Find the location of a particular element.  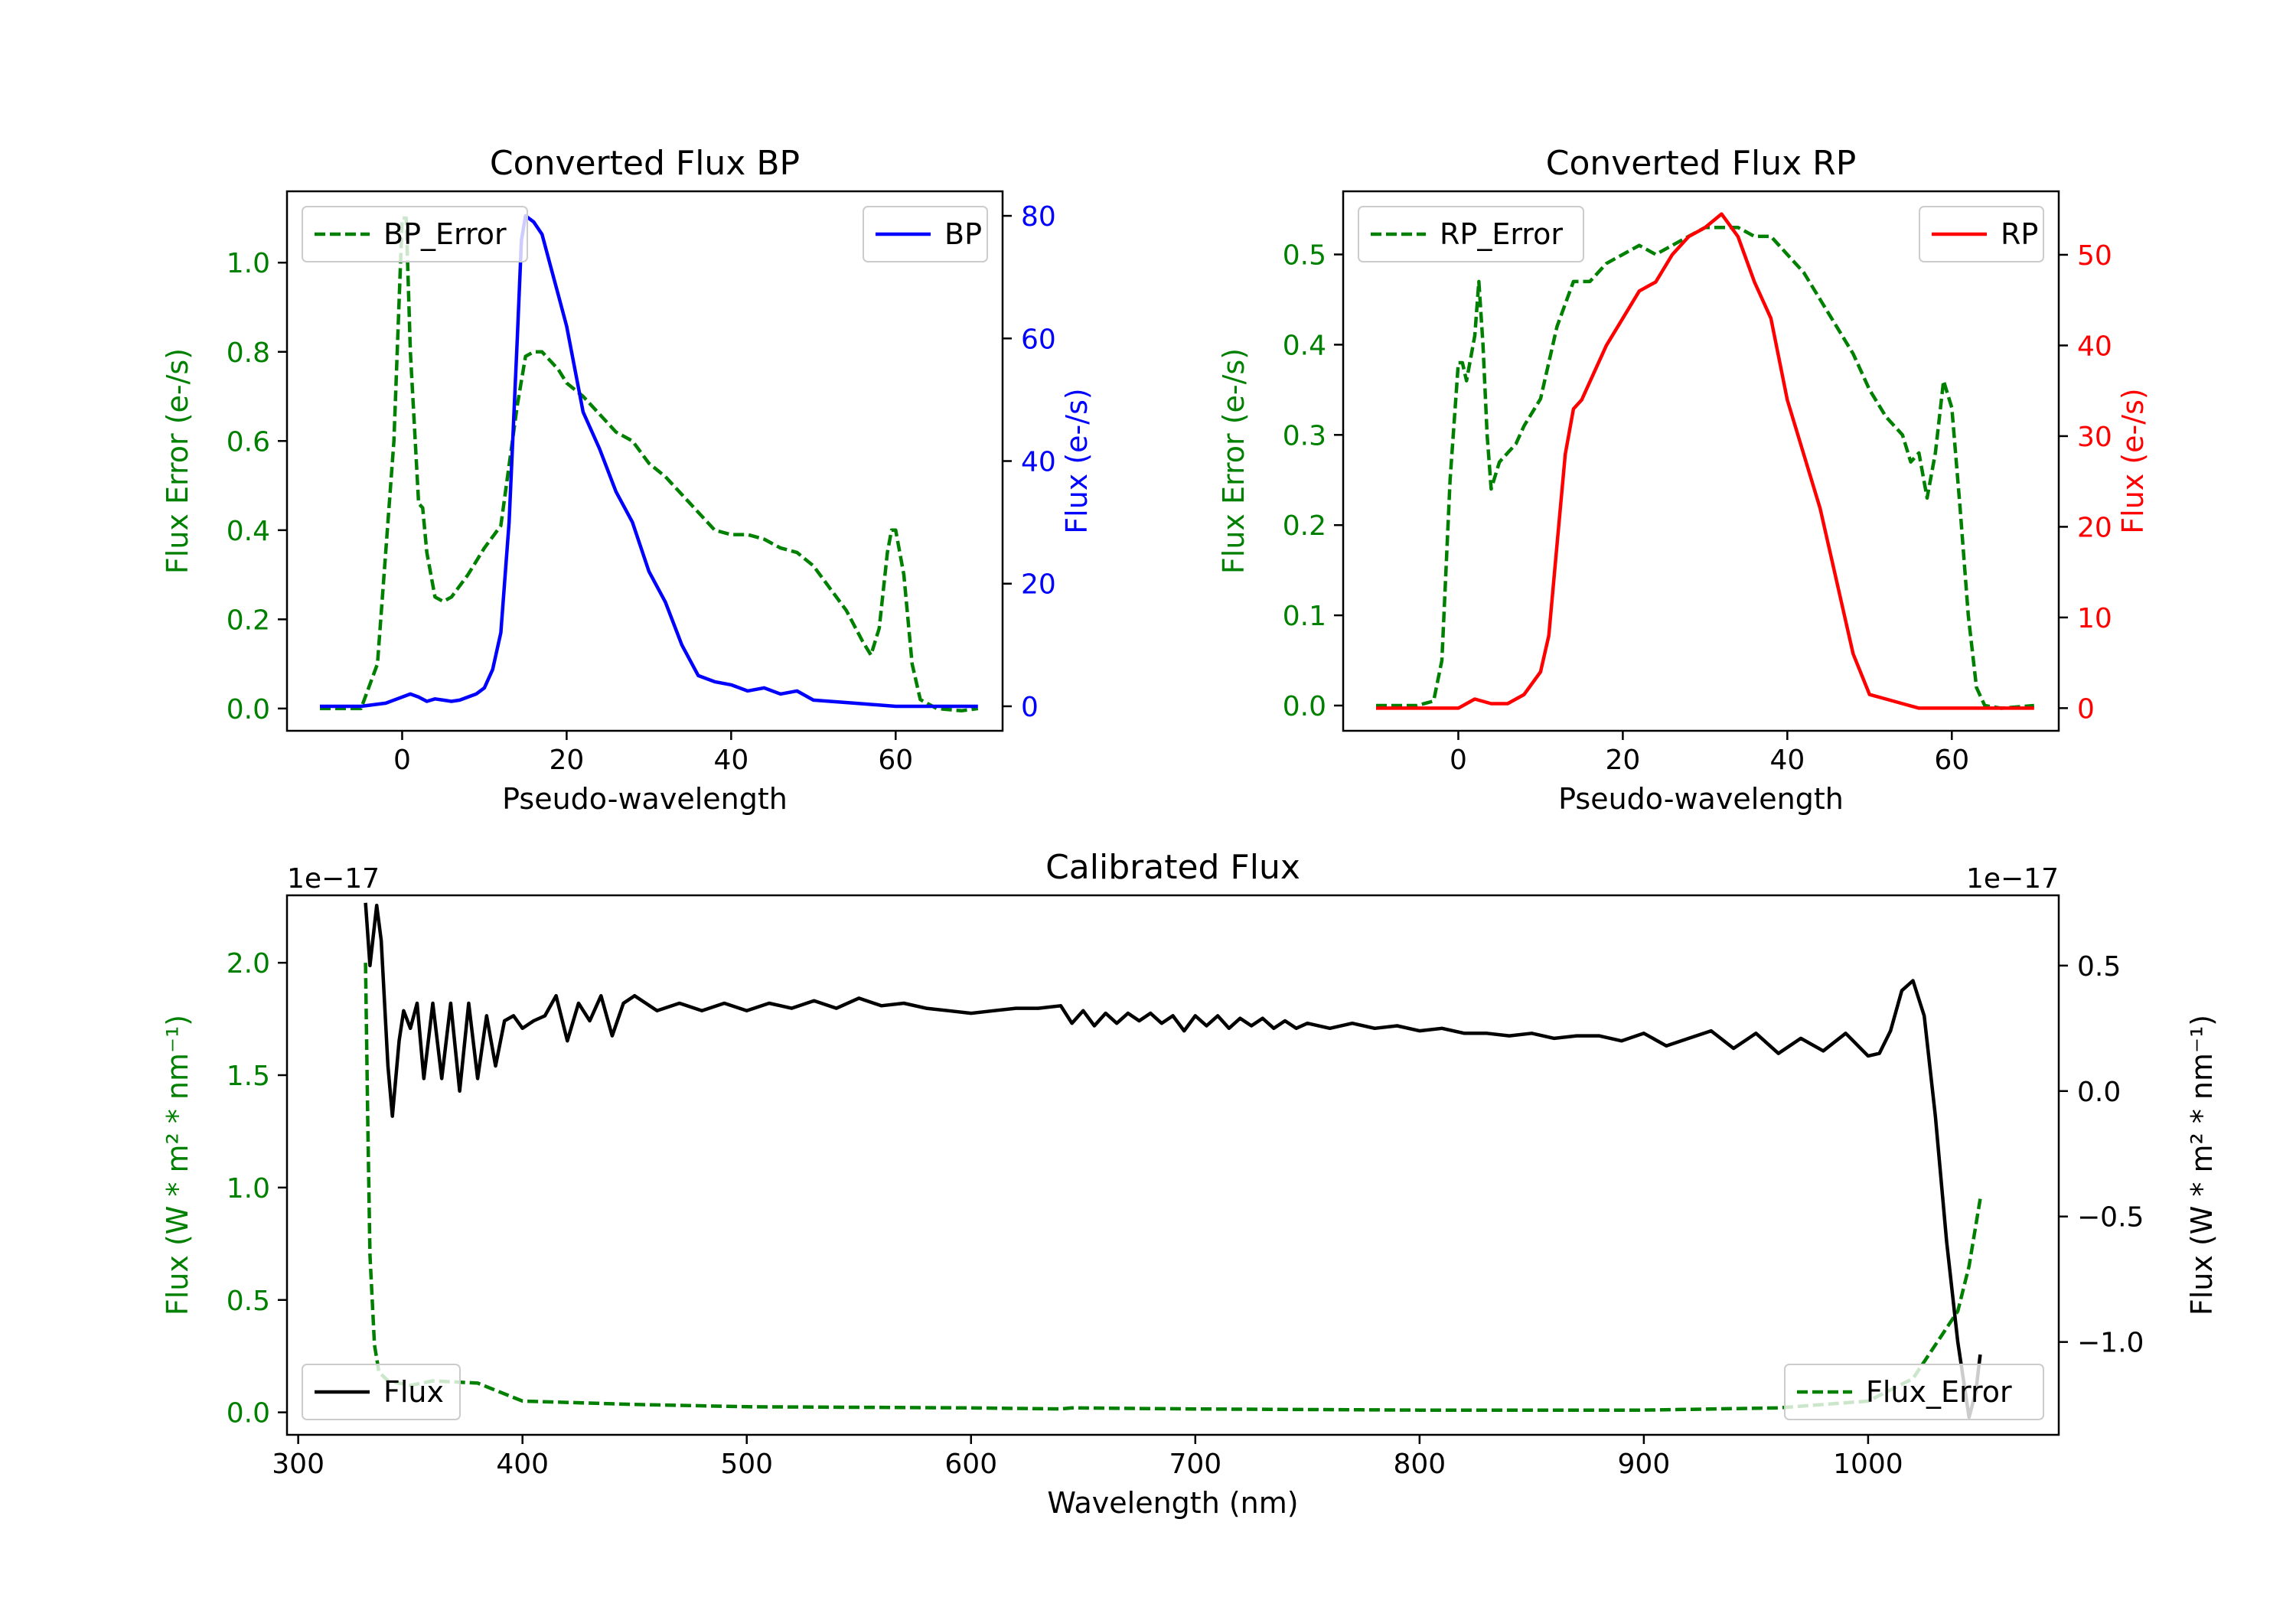

calibrated-xtick-label: 1000 is located at coordinates (1868, 1464).